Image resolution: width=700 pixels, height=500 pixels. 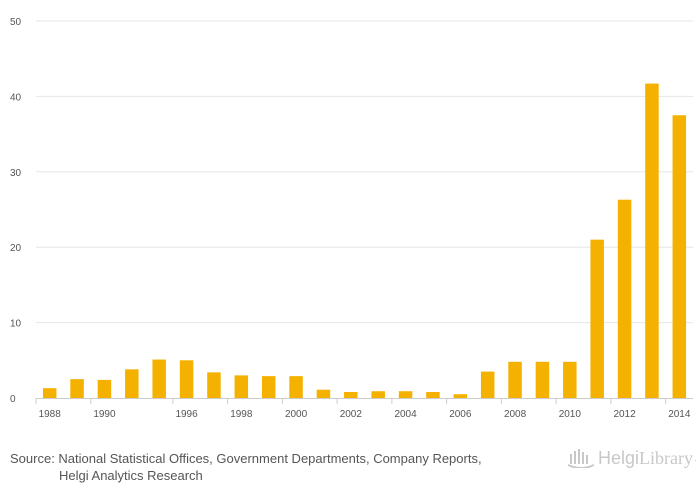 I want to click on x-tick-label: 2000, so click(x=296, y=414).